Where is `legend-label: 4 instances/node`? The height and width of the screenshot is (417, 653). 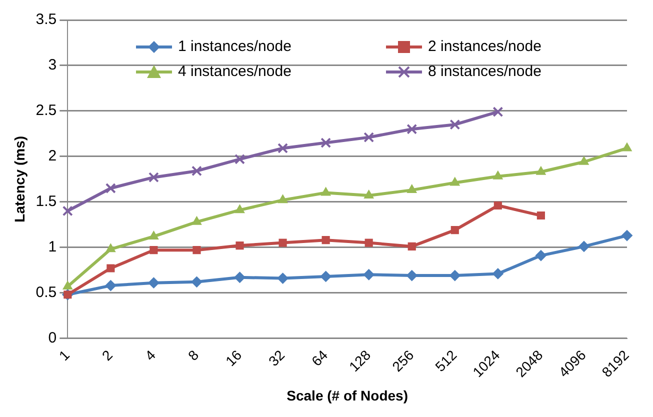
legend-label: 4 instances/node is located at coordinates (235, 71).